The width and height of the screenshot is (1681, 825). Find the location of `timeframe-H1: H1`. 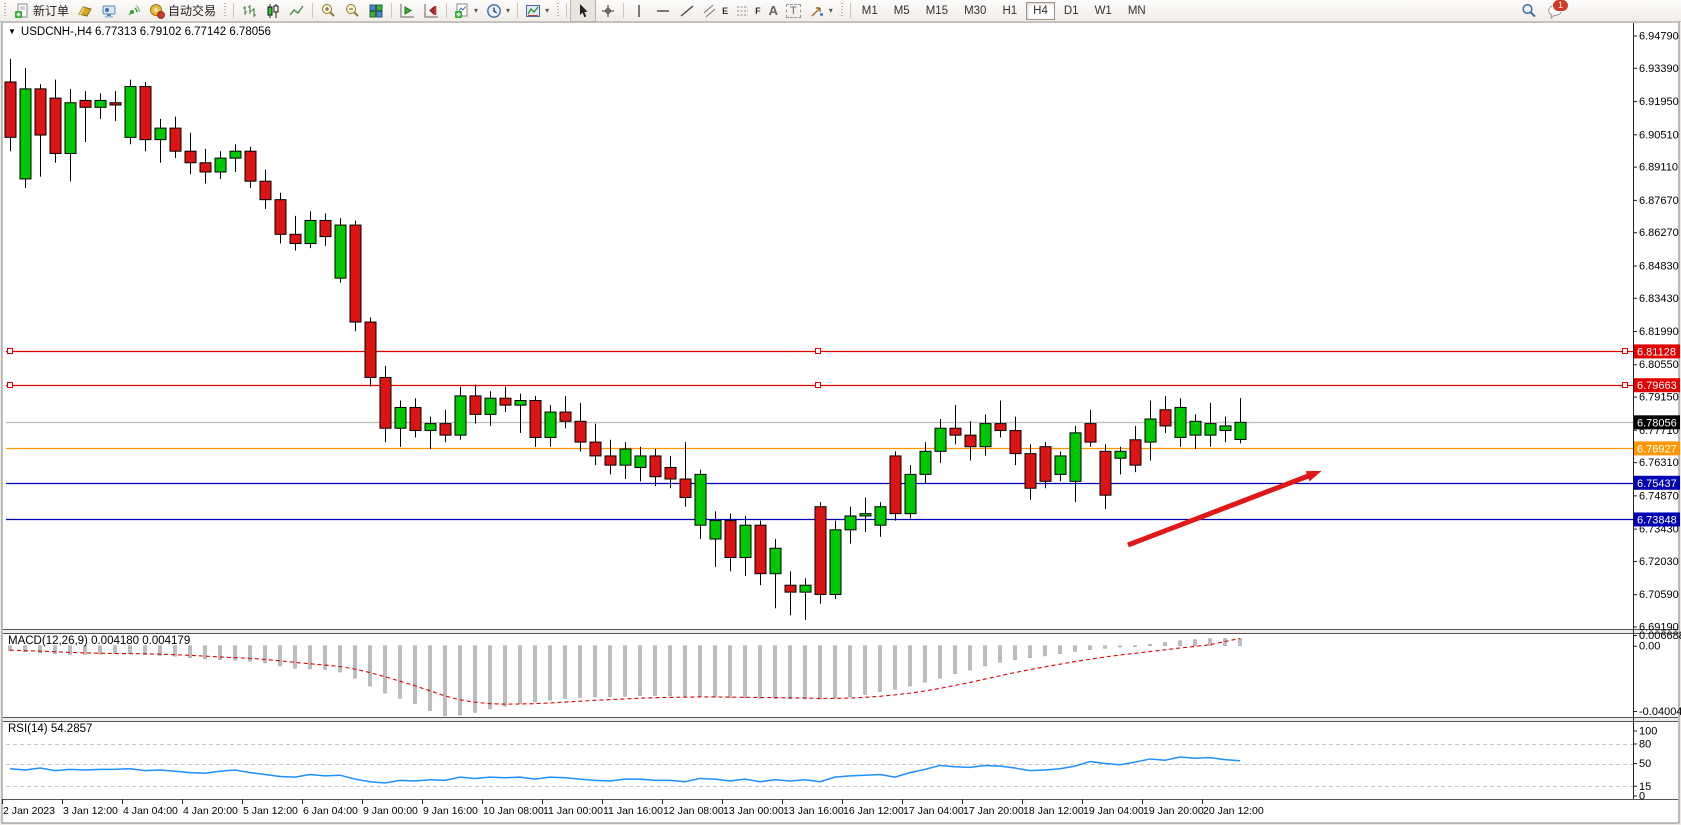

timeframe-H1: H1 is located at coordinates (1010, 10).